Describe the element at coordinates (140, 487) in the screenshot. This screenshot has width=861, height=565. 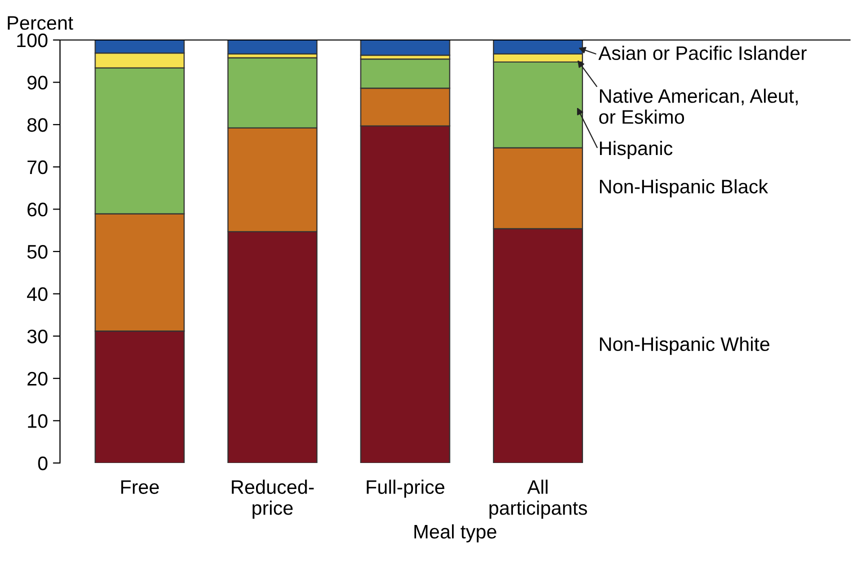
I see `x-tick-label: Free` at that location.